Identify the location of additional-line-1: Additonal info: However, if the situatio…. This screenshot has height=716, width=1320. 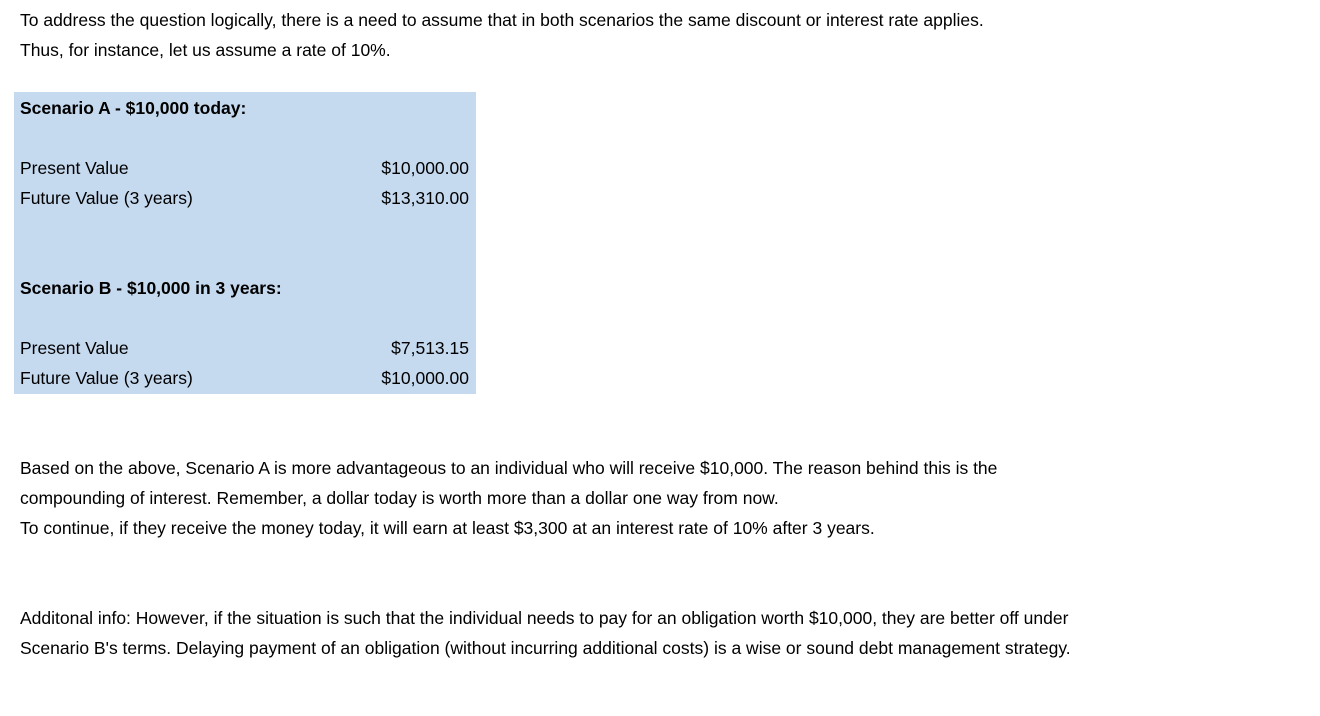
(544, 618).